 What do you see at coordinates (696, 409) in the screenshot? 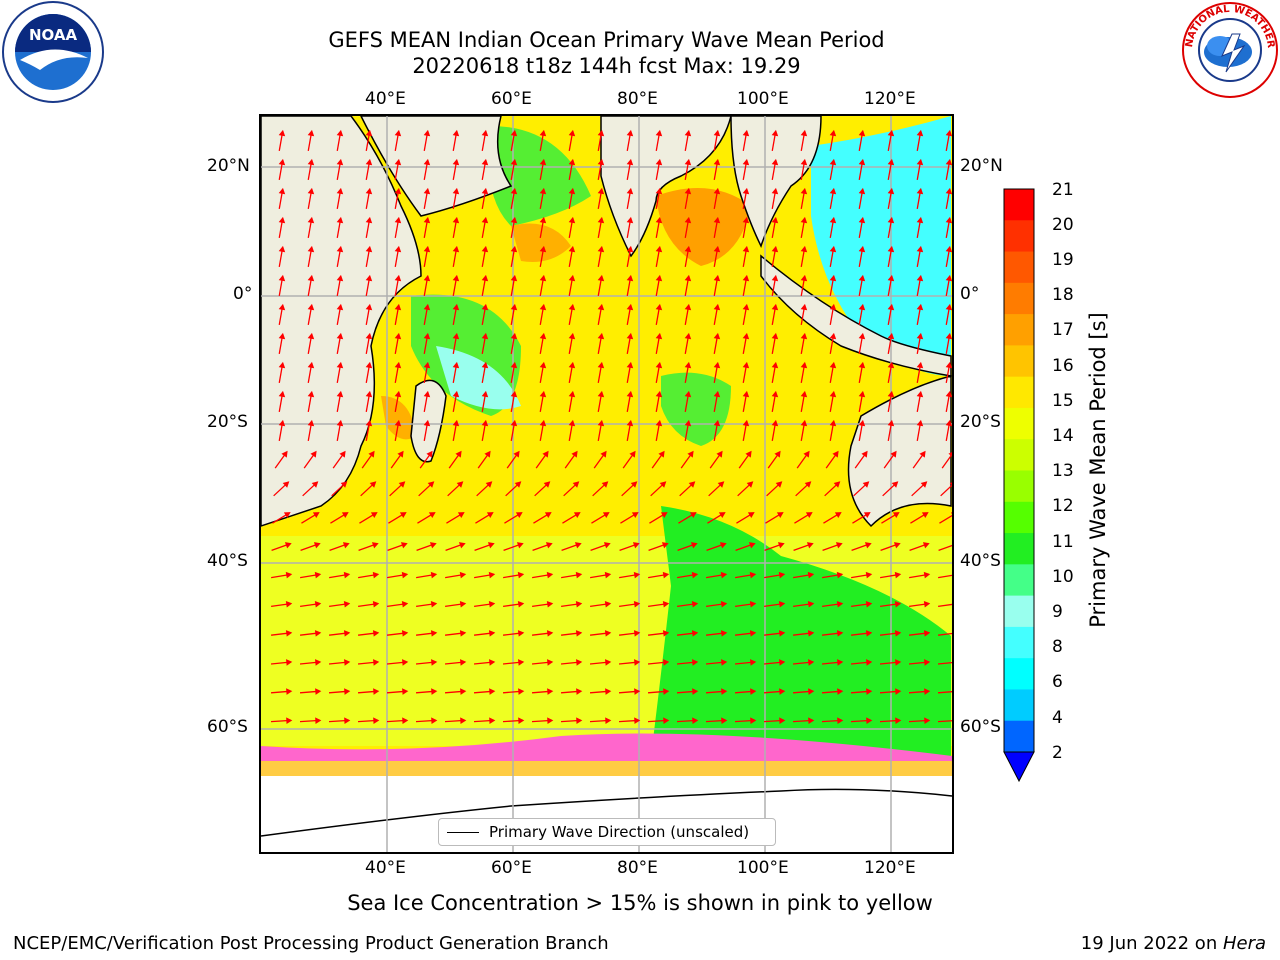
I see `green-zone-central` at bounding box center [696, 409].